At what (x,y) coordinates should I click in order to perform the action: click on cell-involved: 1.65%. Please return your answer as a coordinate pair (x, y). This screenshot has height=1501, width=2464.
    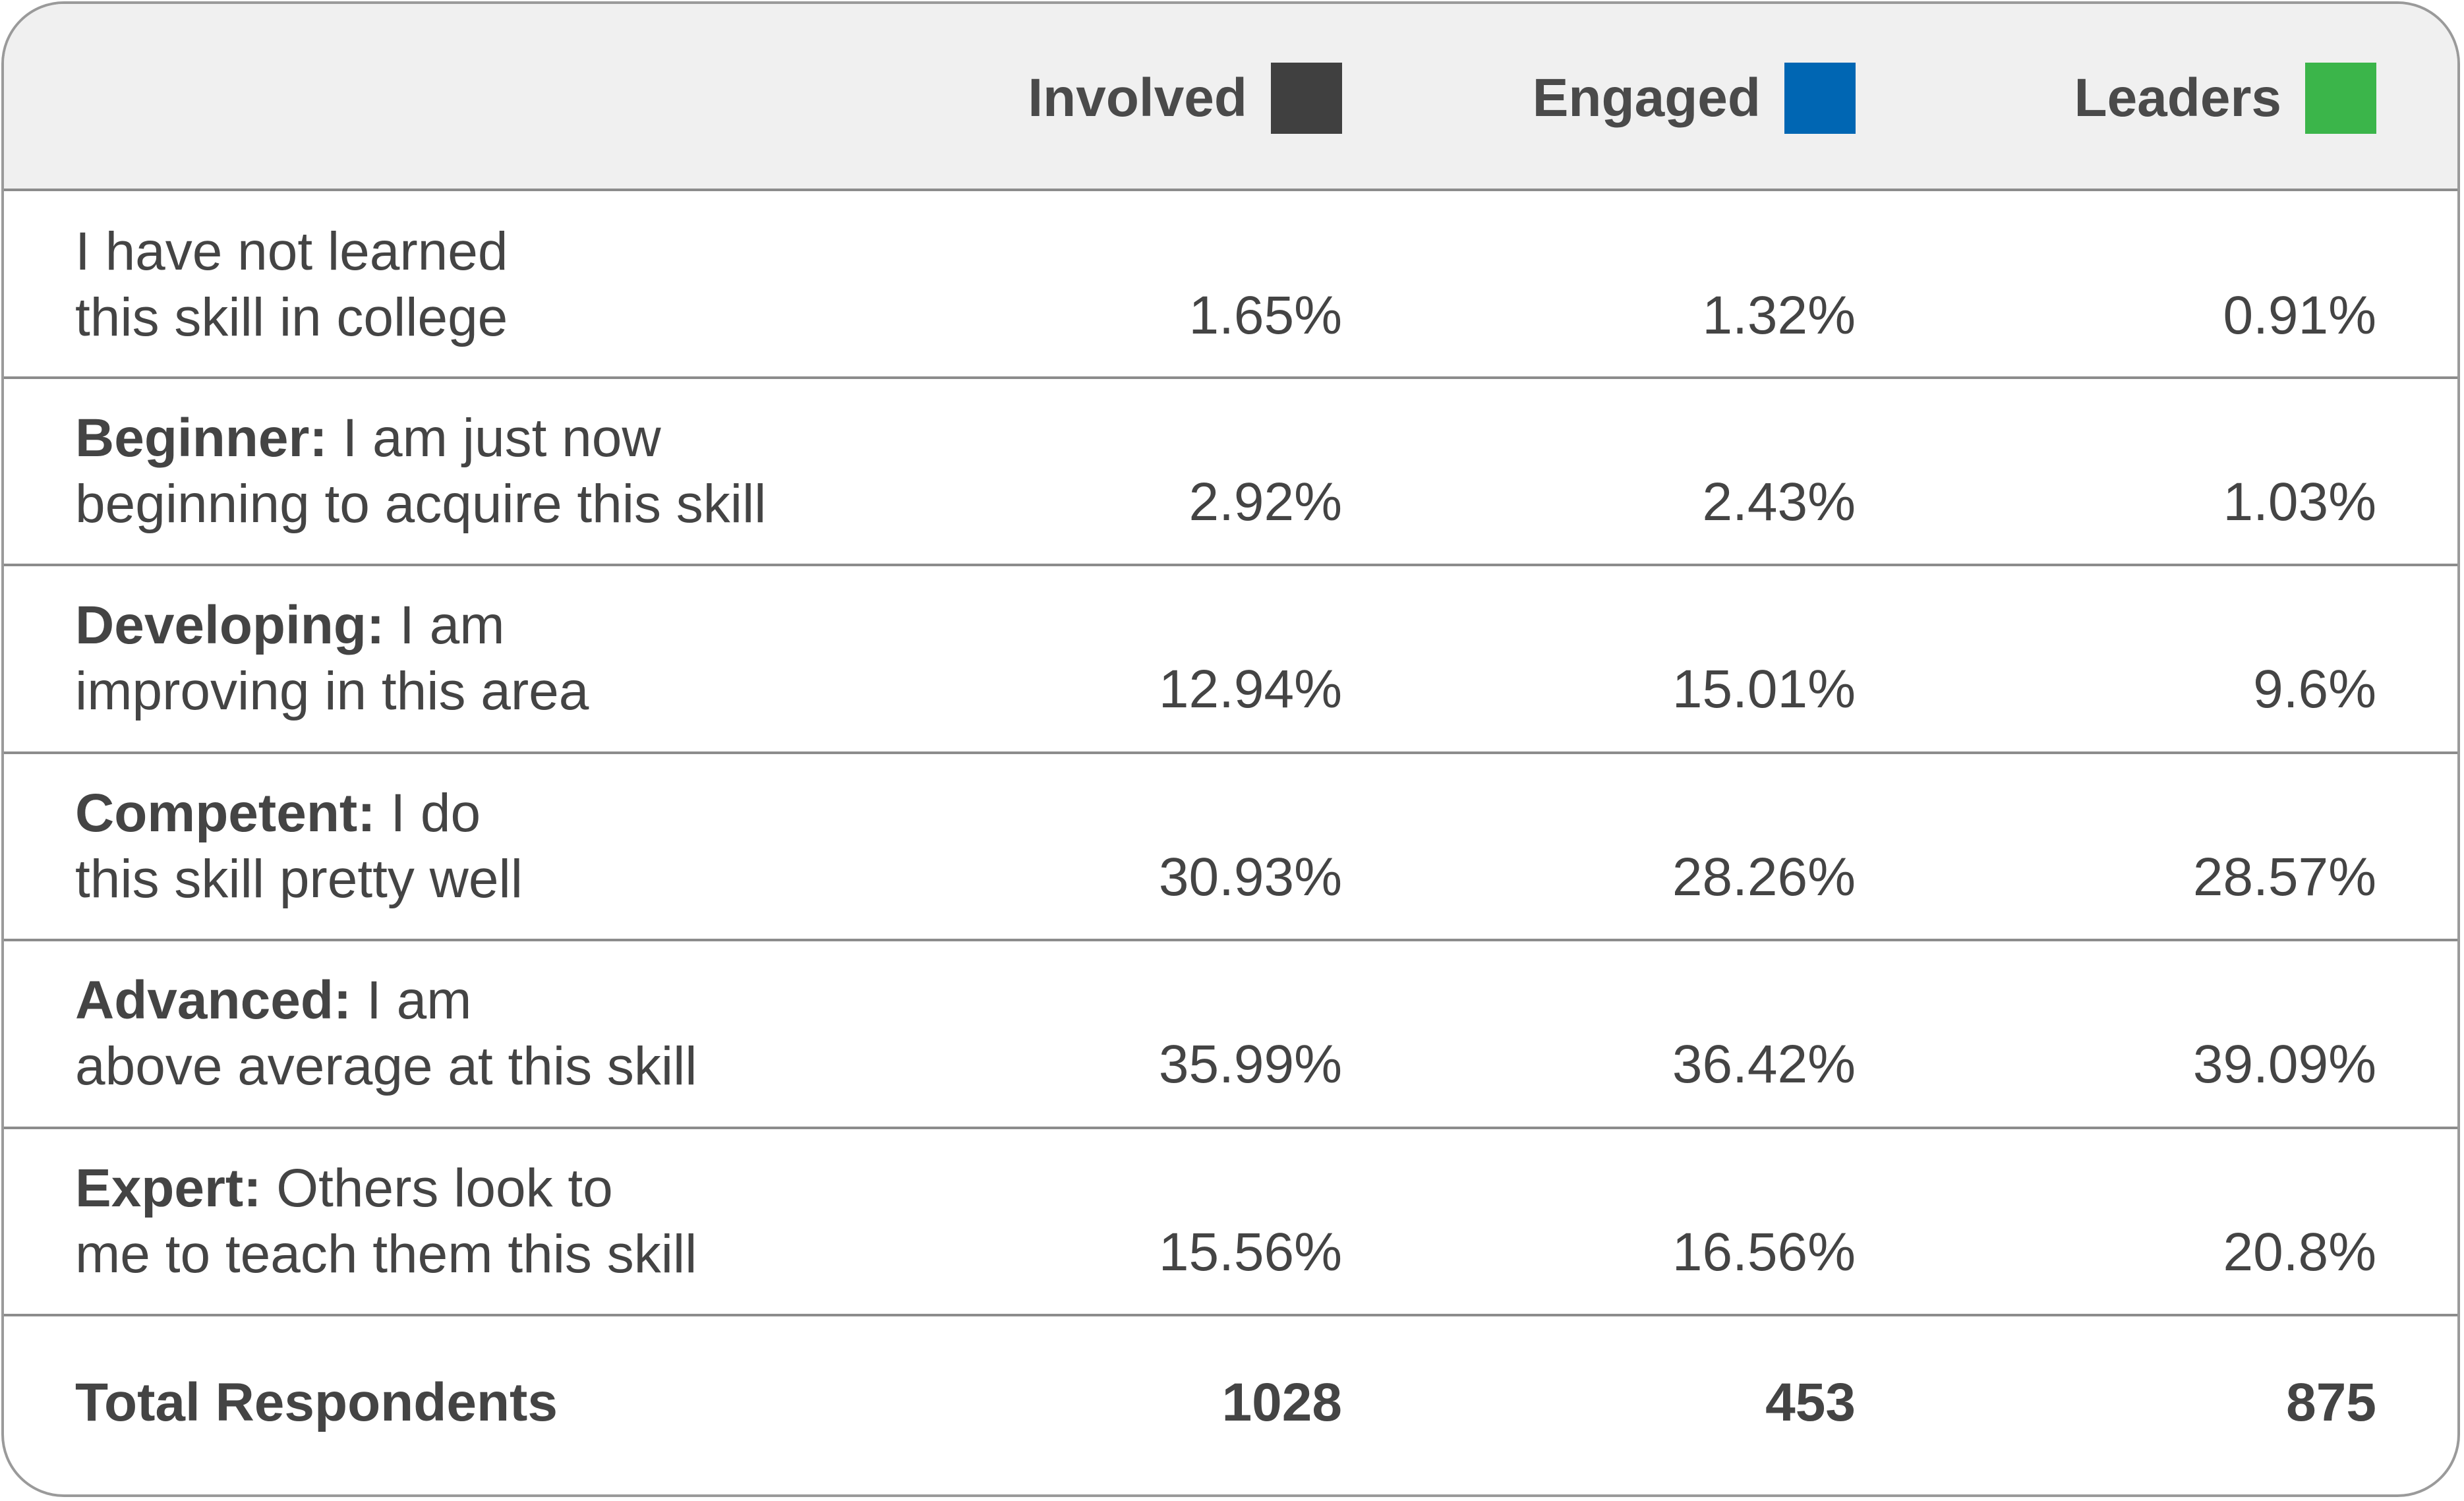
    Looking at the image, I should click on (1265, 315).